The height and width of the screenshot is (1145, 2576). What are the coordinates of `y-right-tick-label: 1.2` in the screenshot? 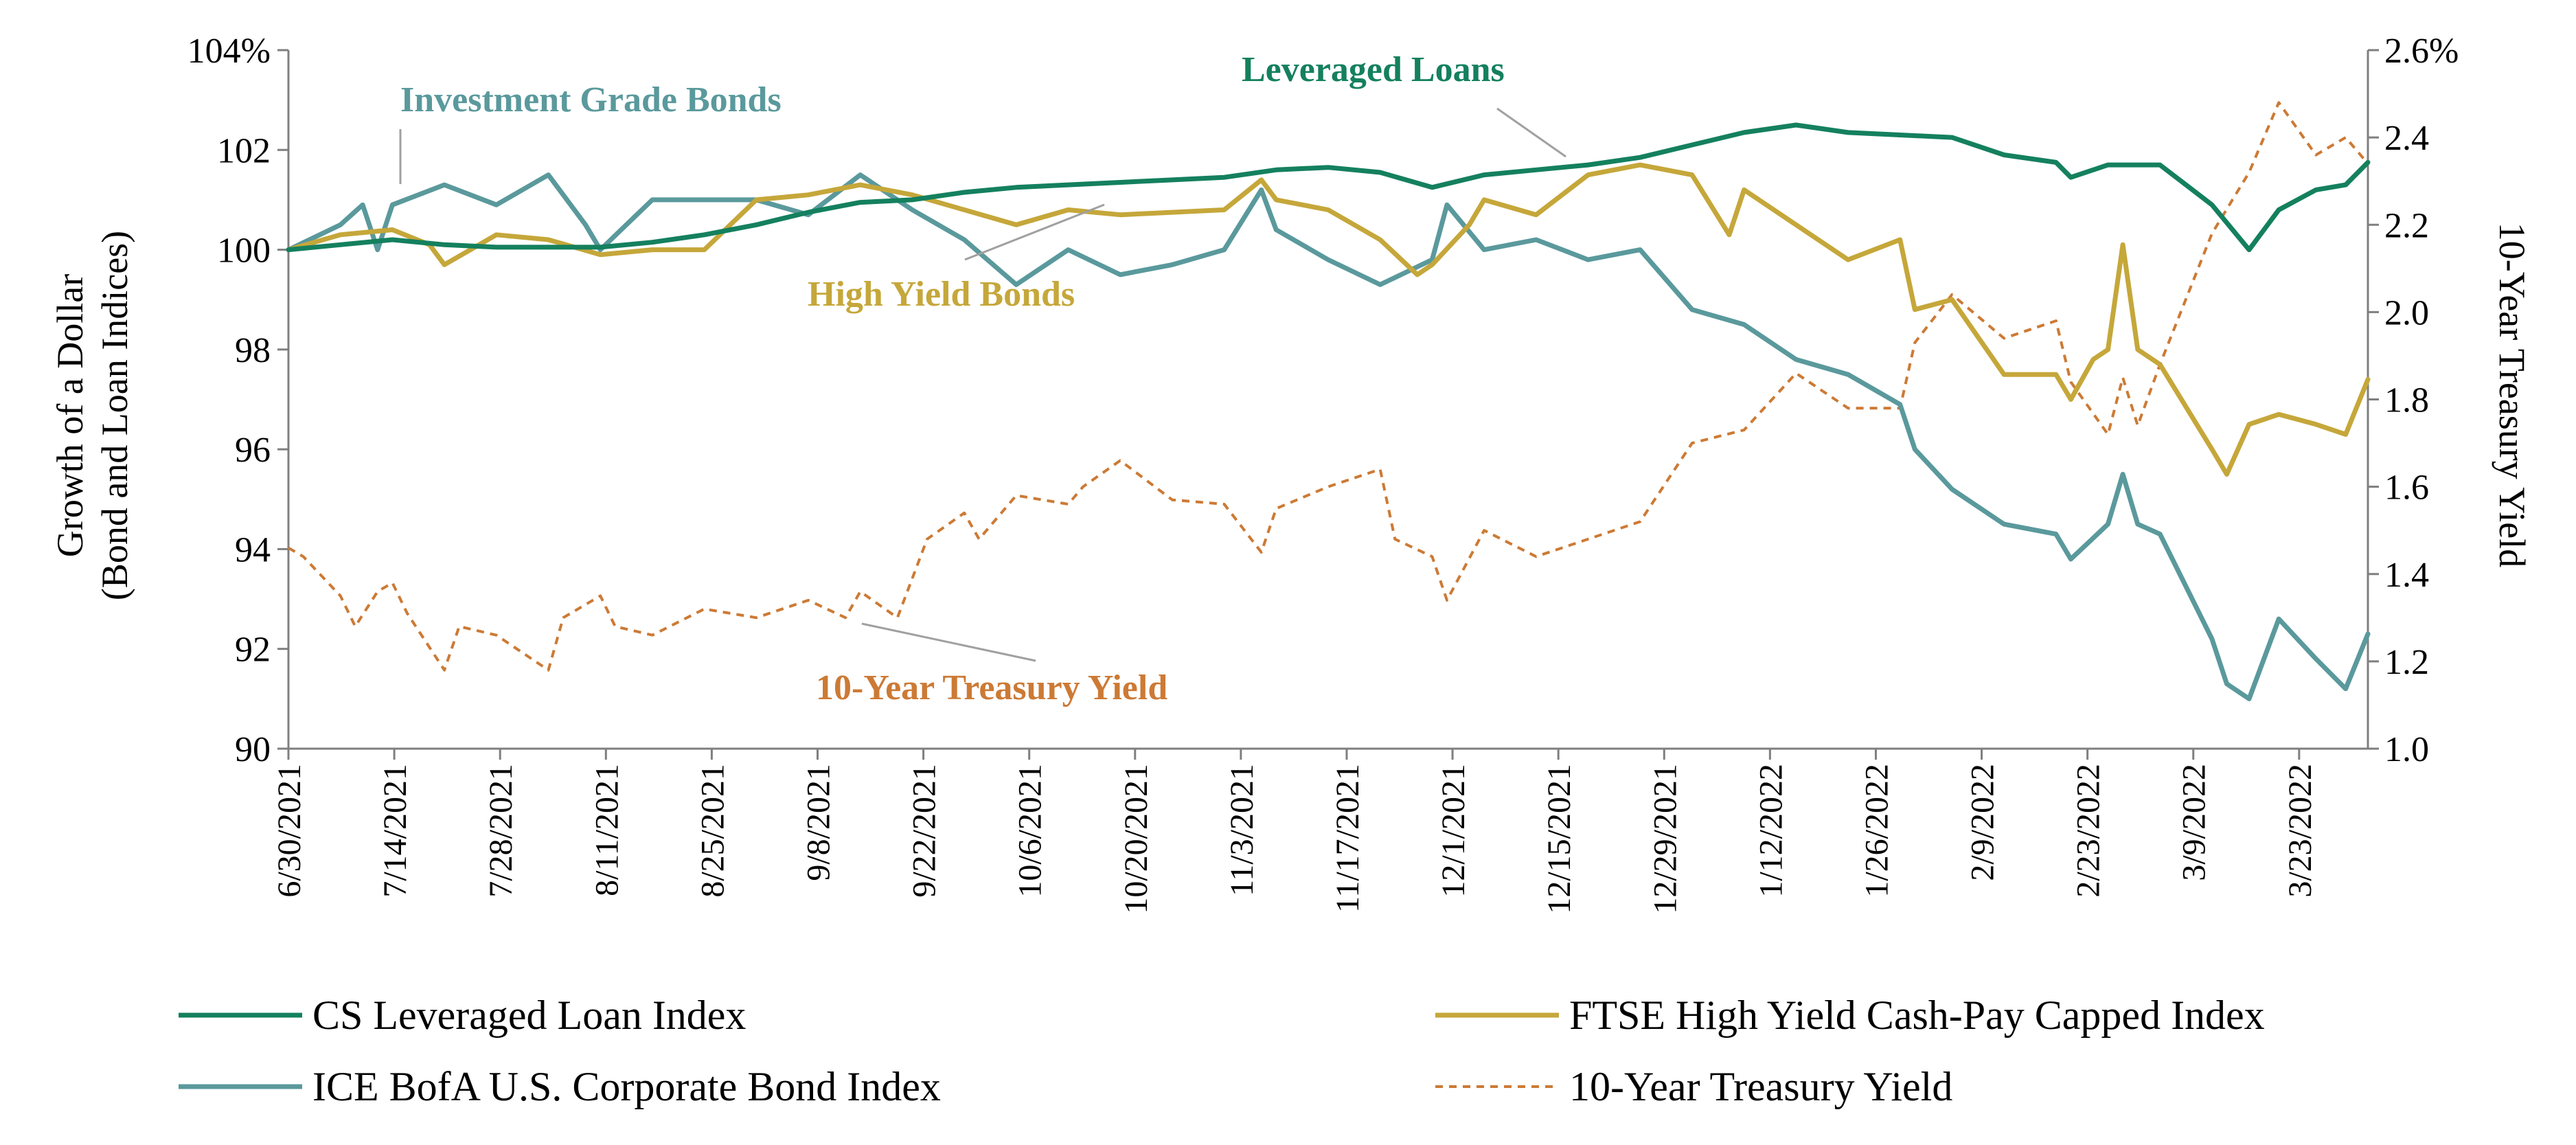 It's located at (2406, 663).